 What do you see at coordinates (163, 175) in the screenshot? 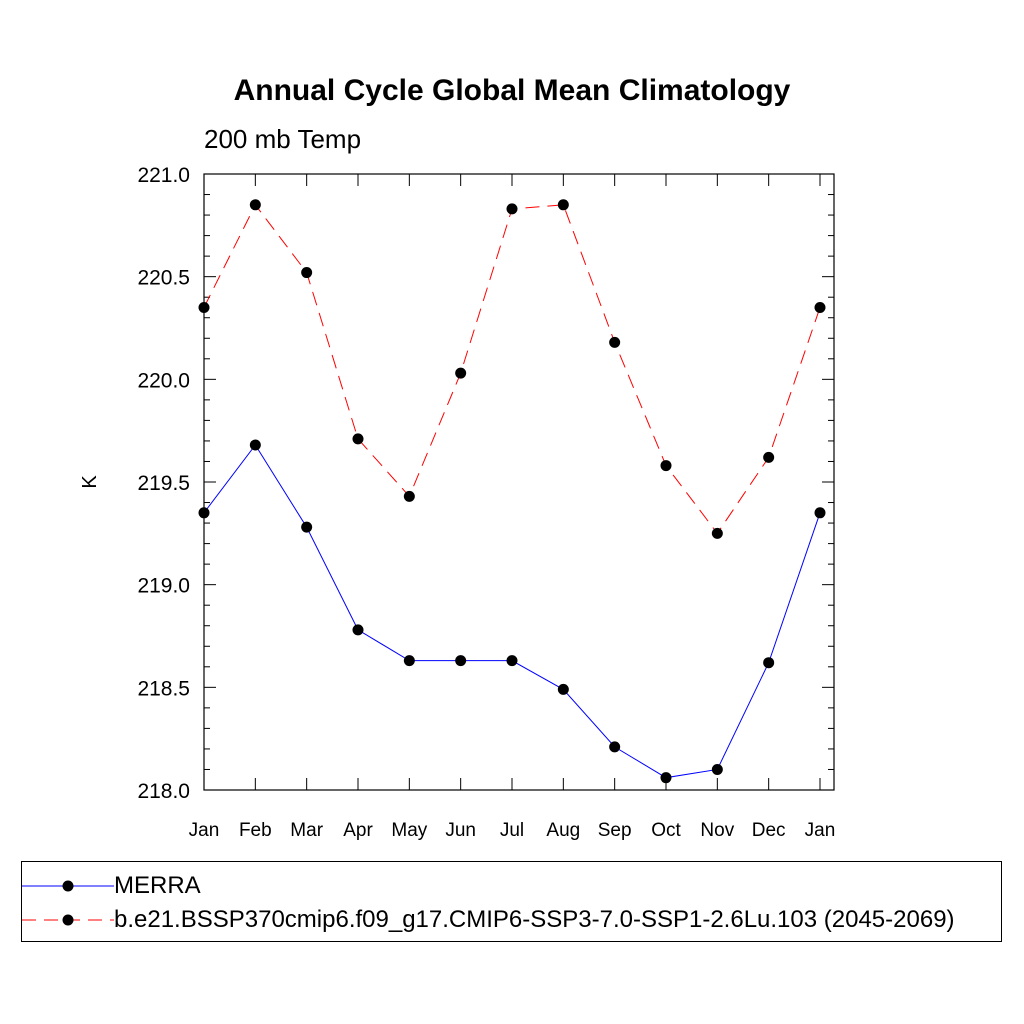
I see `y-tick-label: 221.0` at bounding box center [163, 175].